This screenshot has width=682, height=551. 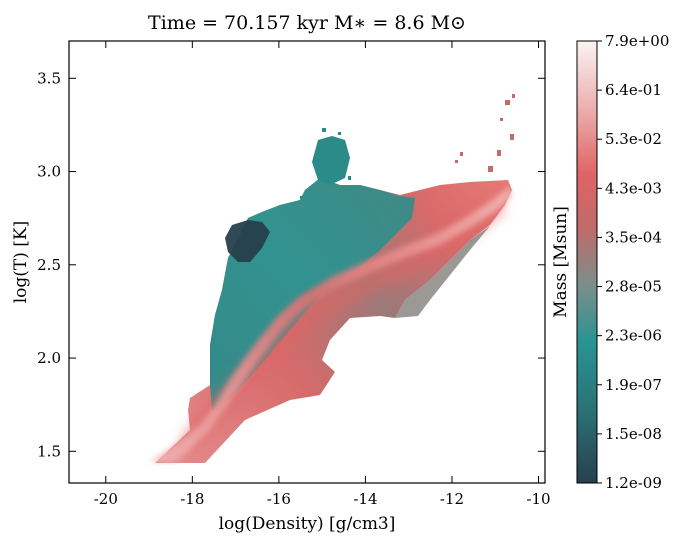 What do you see at coordinates (307, 23) in the screenshot?
I see `chart-title: Time = 70.157 kyr M∗ = 8.6 M⊙` at bounding box center [307, 23].